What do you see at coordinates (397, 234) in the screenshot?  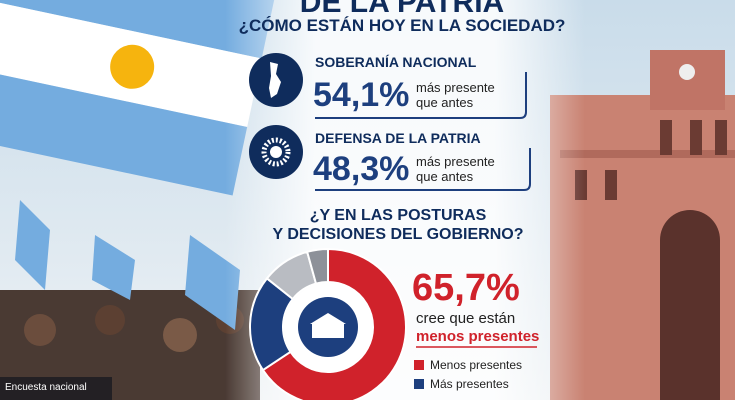 I see `question: Y DECISIONES DEL GOBIERNO?` at bounding box center [397, 234].